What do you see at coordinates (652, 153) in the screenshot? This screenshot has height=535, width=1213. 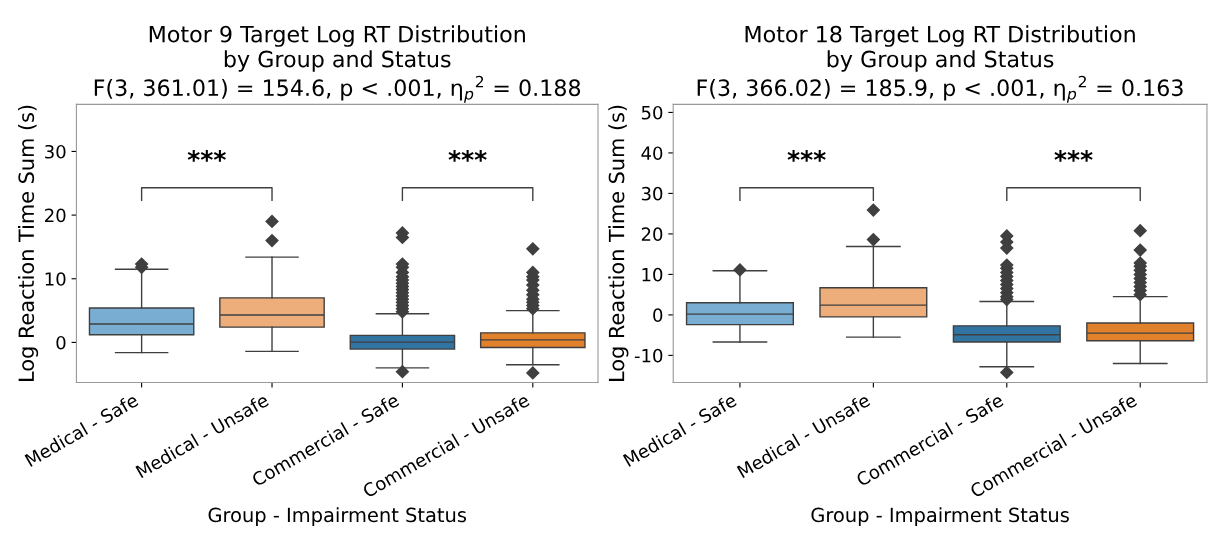 I see `y-tick-label: 40` at bounding box center [652, 153].